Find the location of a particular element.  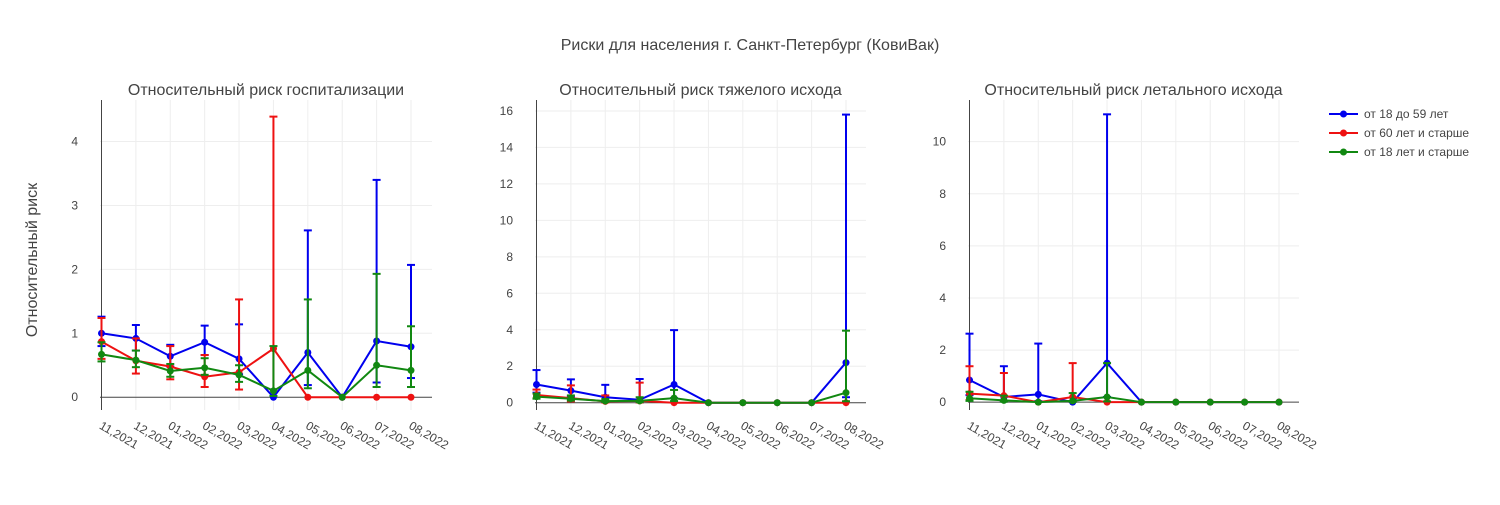

panel-title: Относительный риск тяжелого исхода is located at coordinates (700, 90).